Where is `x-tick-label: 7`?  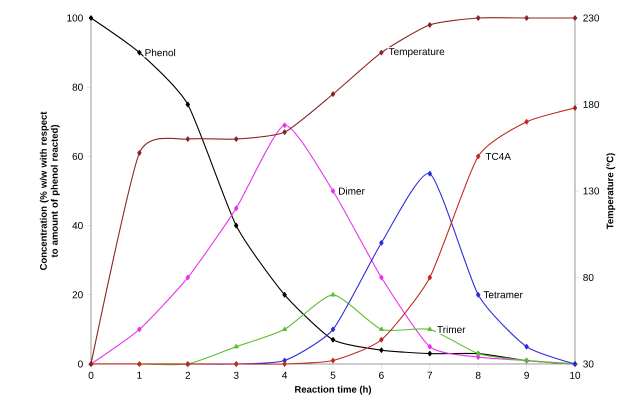
x-tick-label: 7 is located at coordinates (430, 375).